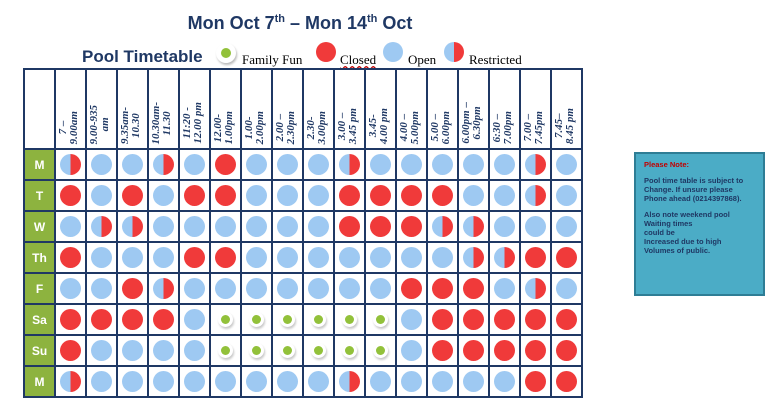  I want to click on time-slot-header: 2.00 – 2.30pm, so click(287, 109).